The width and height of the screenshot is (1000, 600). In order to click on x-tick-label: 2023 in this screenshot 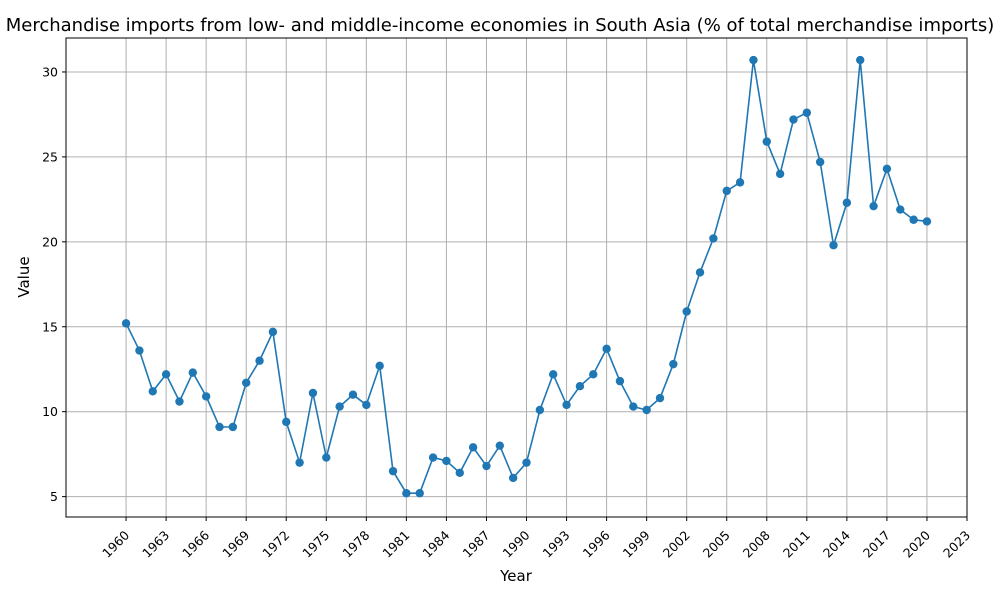, I will do `click(956, 544)`.